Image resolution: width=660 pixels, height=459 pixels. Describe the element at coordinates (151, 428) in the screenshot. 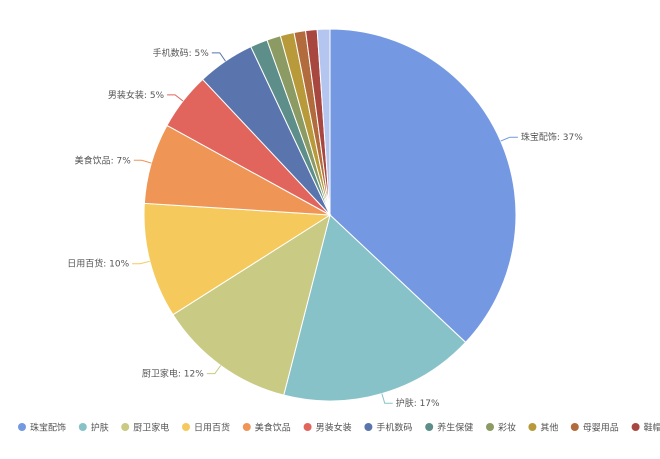

I see `legend-label-slice-3: 厨卫家电` at that location.